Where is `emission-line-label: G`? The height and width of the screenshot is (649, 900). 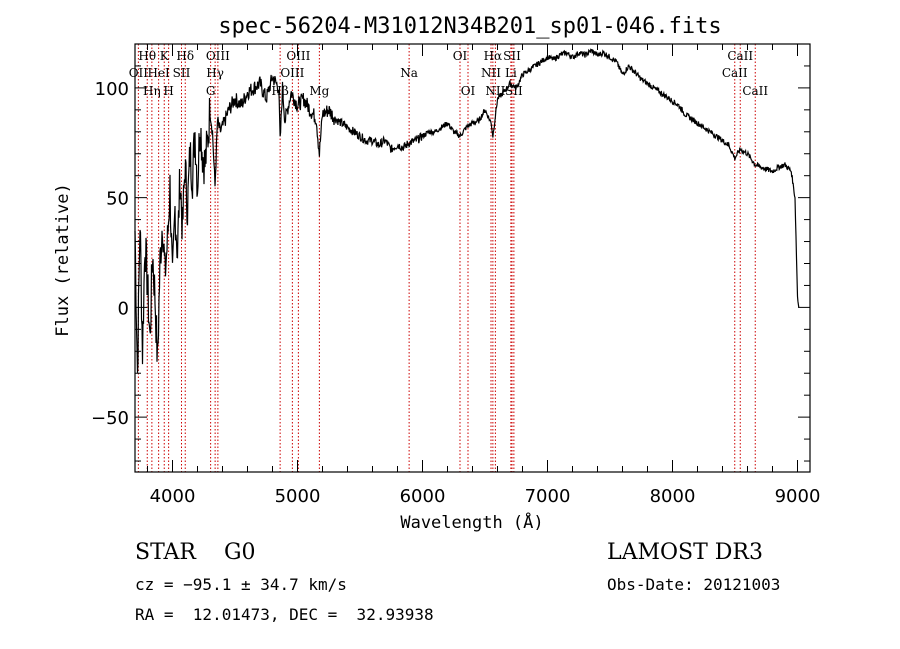 emission-line-label: G is located at coordinates (211, 91).